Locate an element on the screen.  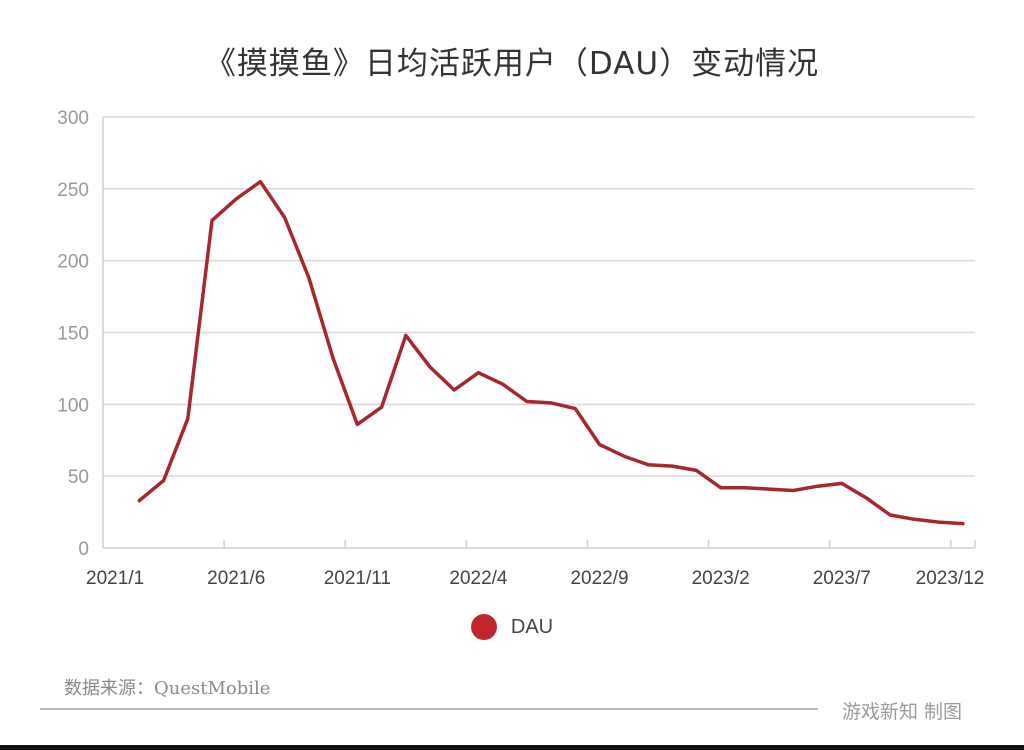
legend-label: DAU is located at coordinates (532, 626).